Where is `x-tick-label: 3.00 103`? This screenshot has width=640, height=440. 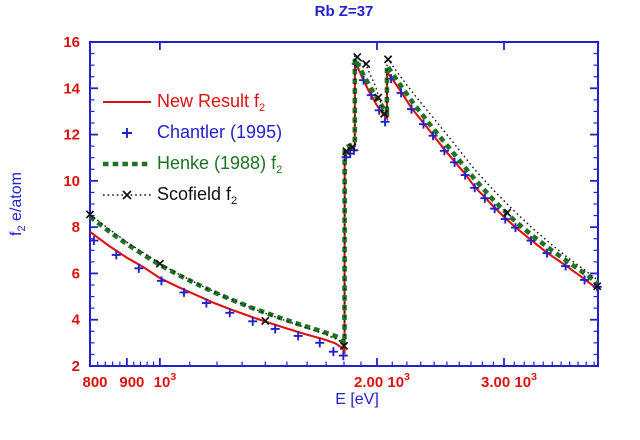
x-tick-label: 3.00 103 is located at coordinates (509, 381).